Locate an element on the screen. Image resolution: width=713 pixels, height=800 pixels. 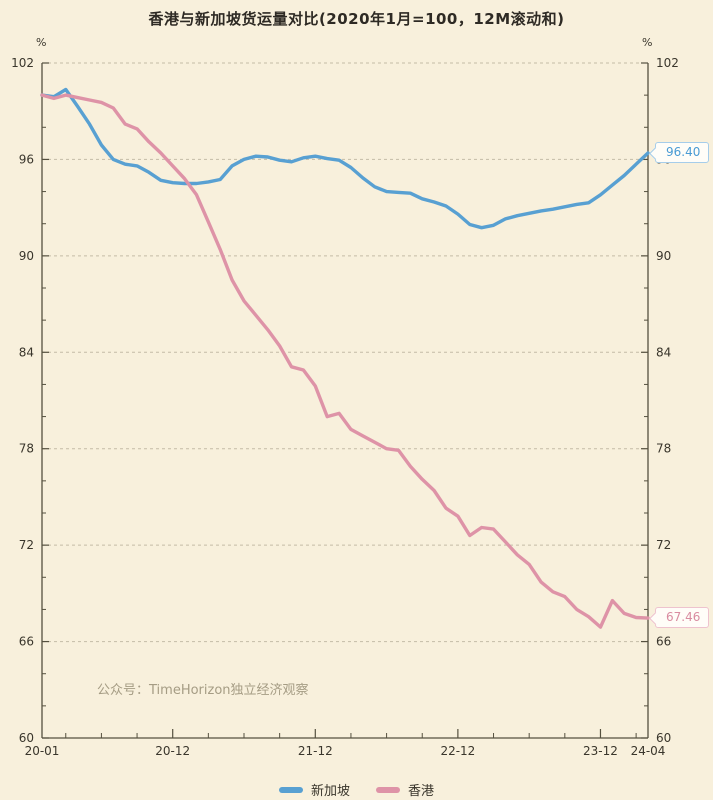
y-tick-label-left: 96 is located at coordinates (26, 159).